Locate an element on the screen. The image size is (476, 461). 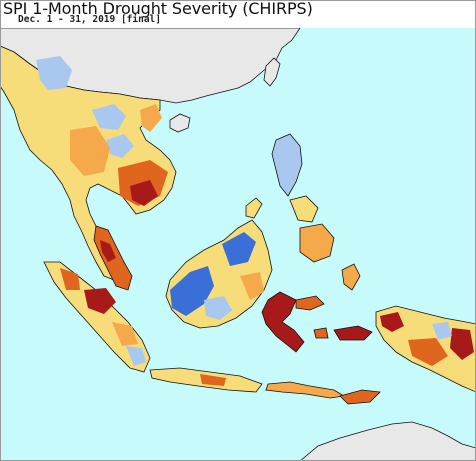
buru is located at coordinates (321, 333).